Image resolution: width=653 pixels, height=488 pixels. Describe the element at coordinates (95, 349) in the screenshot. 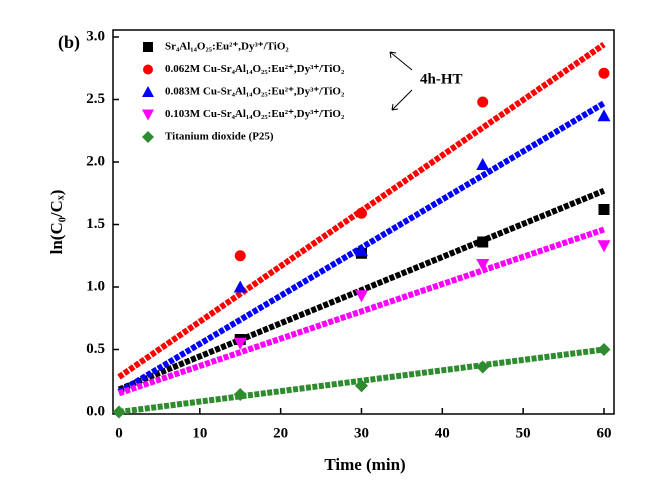

I see `y-tick-label: 0.5` at that location.